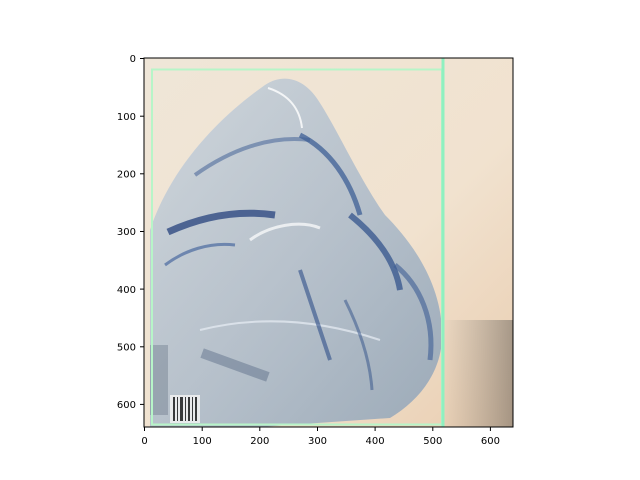 This screenshot has height=480, width=640. What do you see at coordinates (202, 441) in the screenshot?
I see `x-tick-label: 100` at bounding box center [202, 441].